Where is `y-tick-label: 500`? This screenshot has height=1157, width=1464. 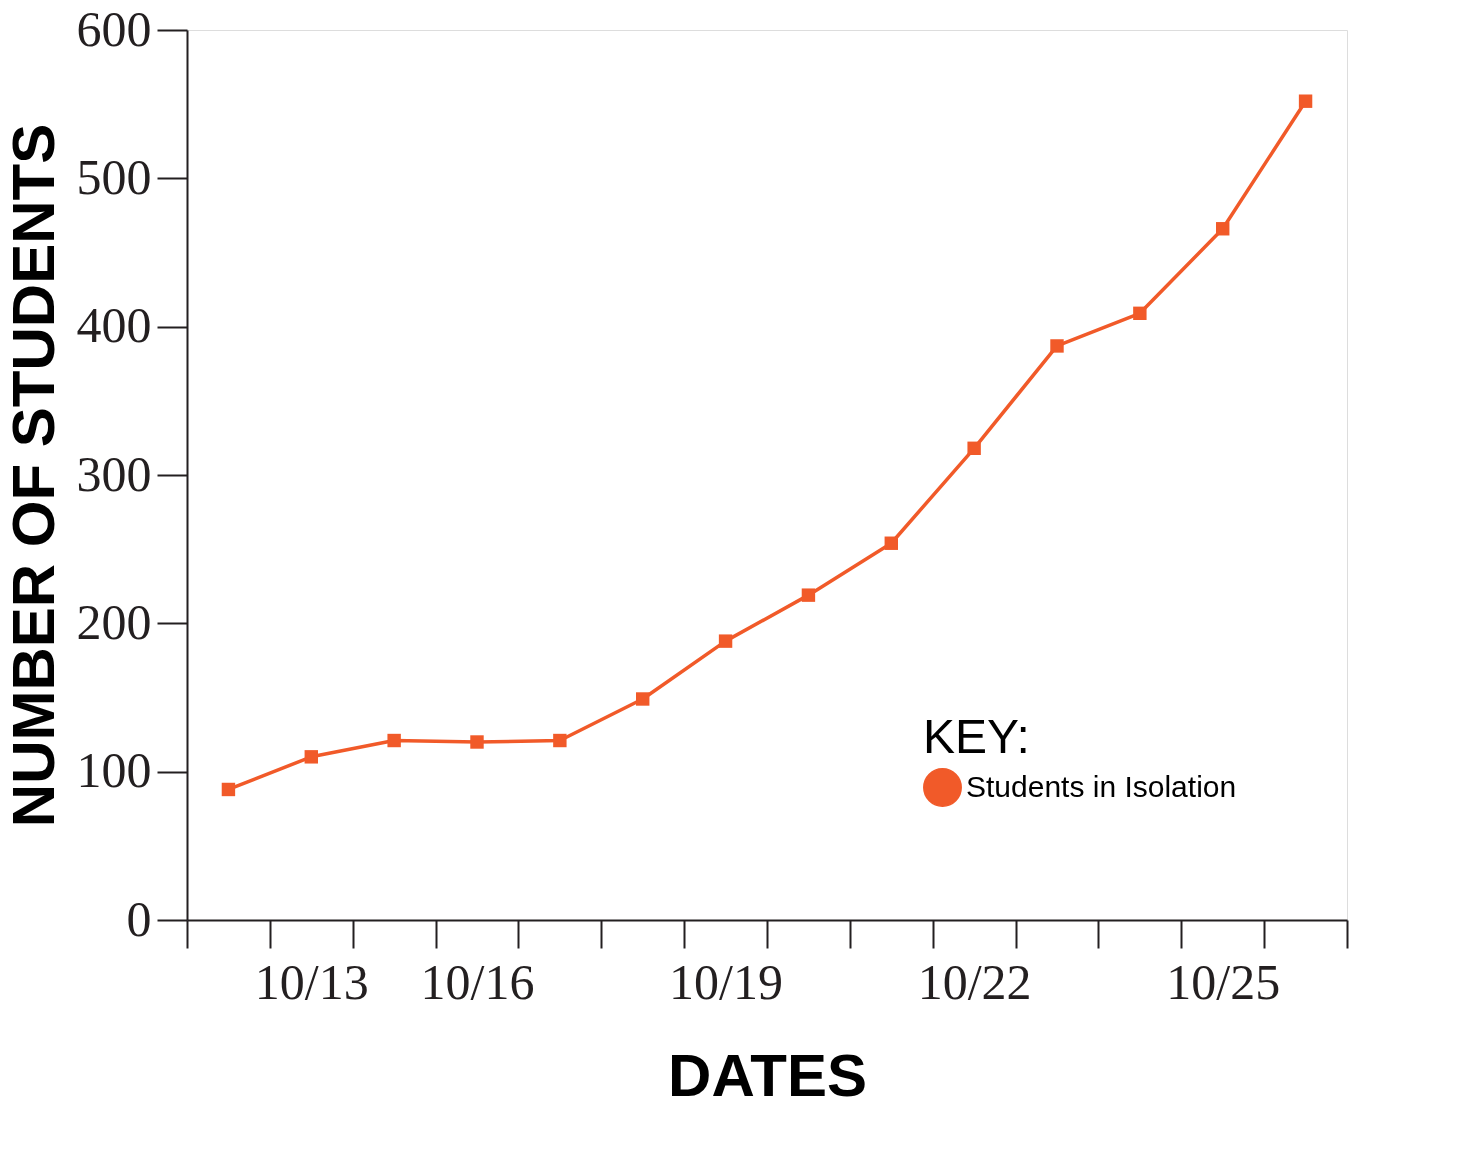 y-tick-label: 500 is located at coordinates (114, 176).